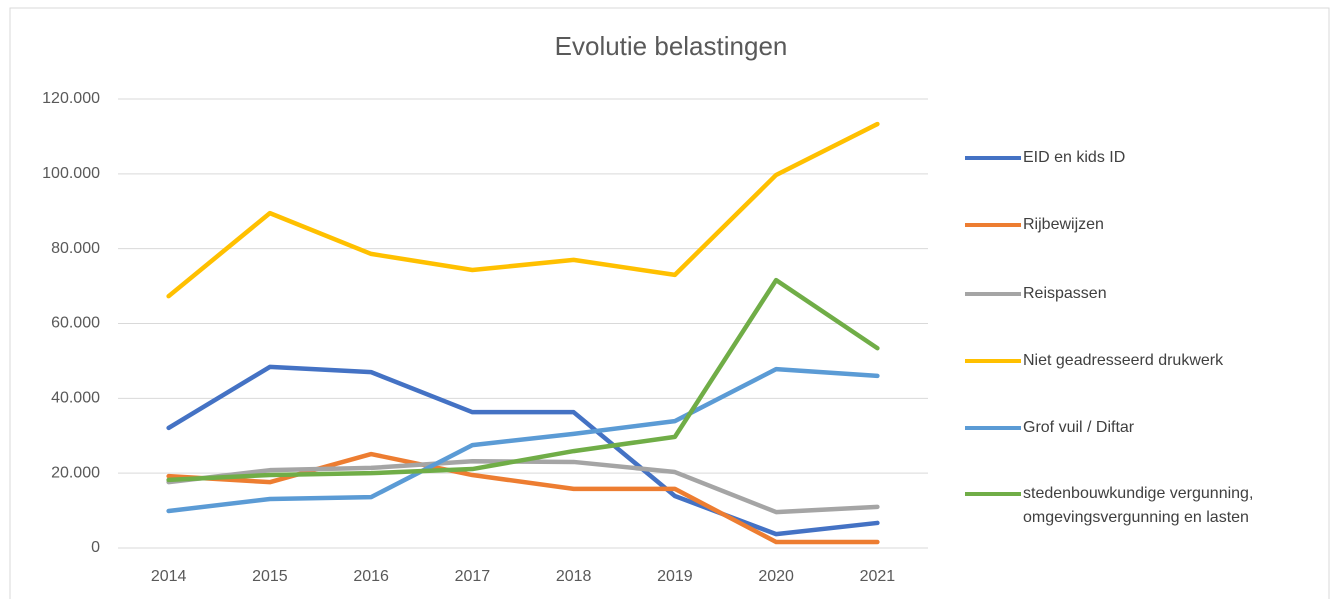 Image resolution: width=1338 pixels, height=599 pixels. Describe the element at coordinates (270, 576) in the screenshot. I see `x-tick-label: 2015` at that location.